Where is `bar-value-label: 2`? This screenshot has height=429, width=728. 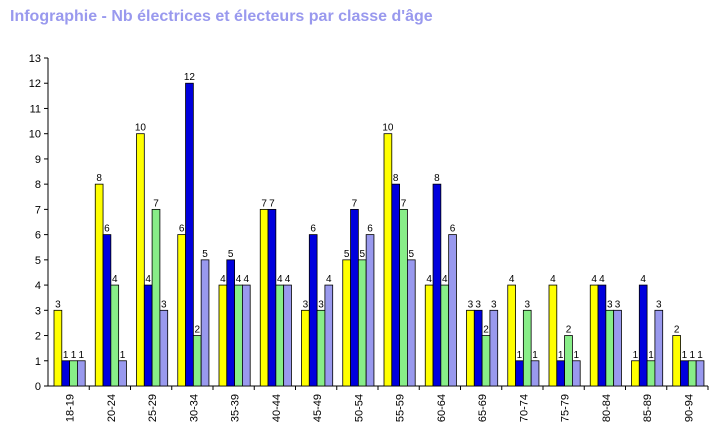 bar-value-label: 2 is located at coordinates (197, 330).